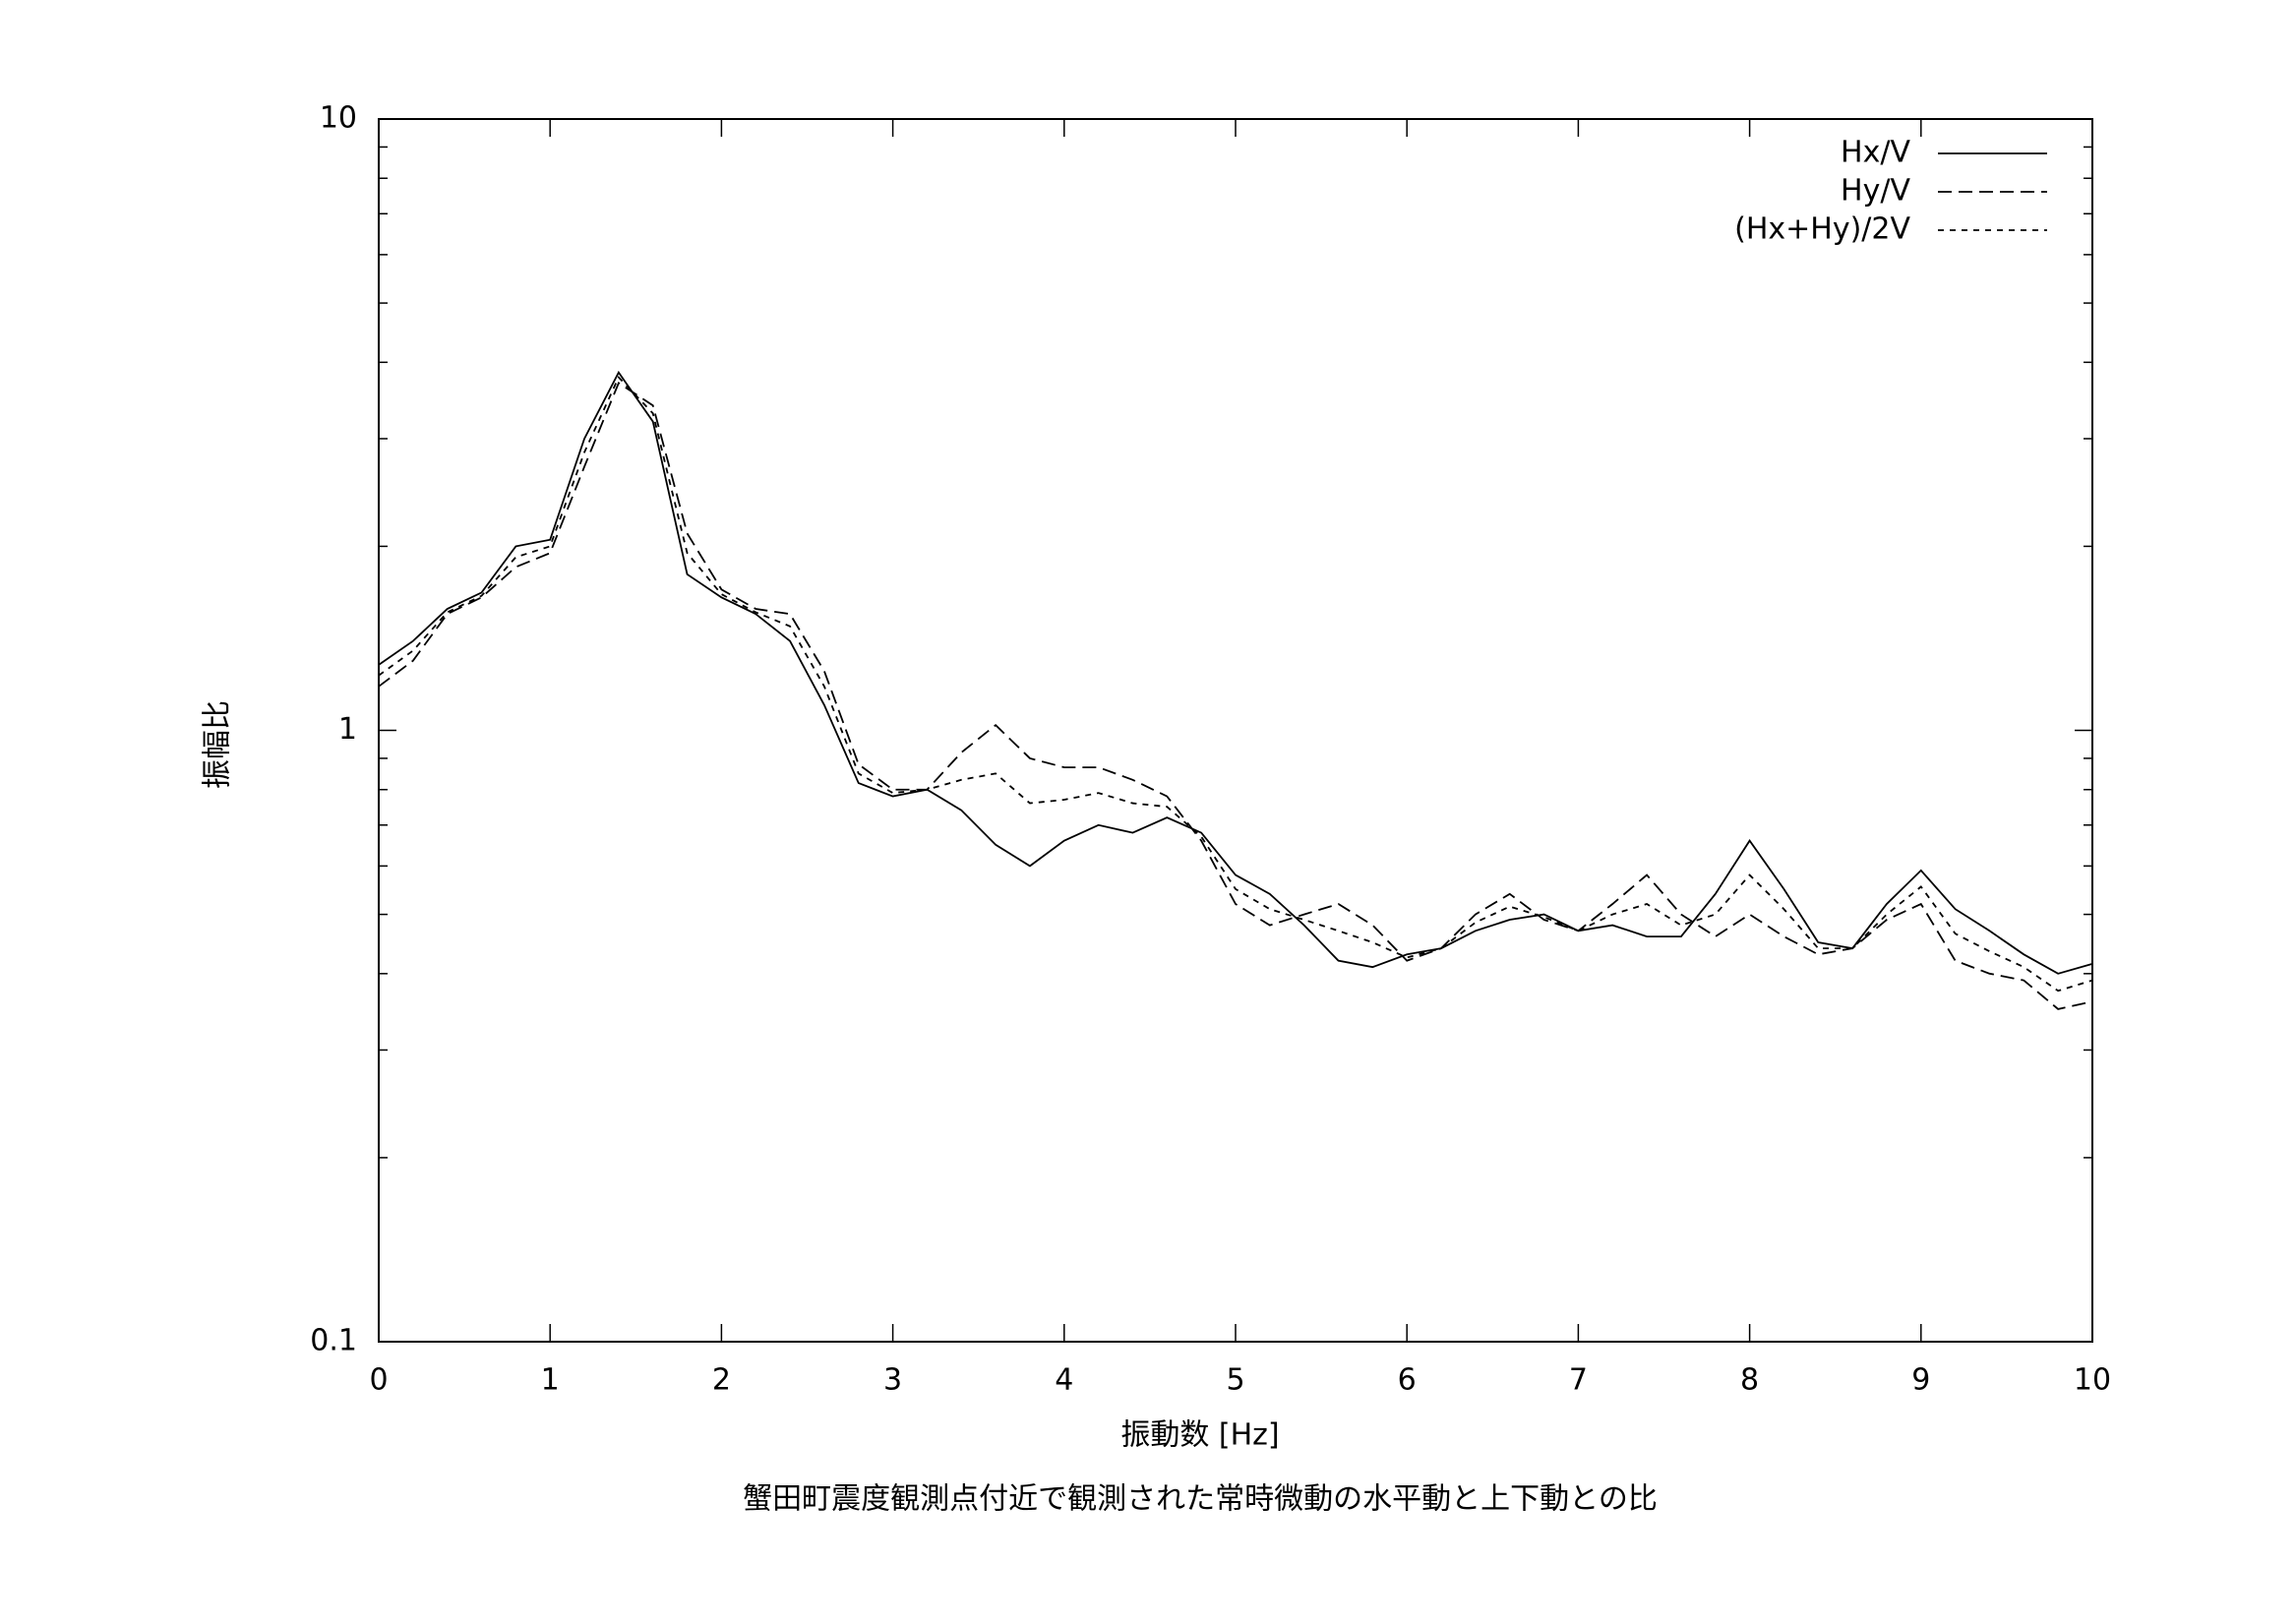 This screenshot has height=1624, width=2296. What do you see at coordinates (721, 1380) in the screenshot?
I see `x-tick-label: 2` at bounding box center [721, 1380].